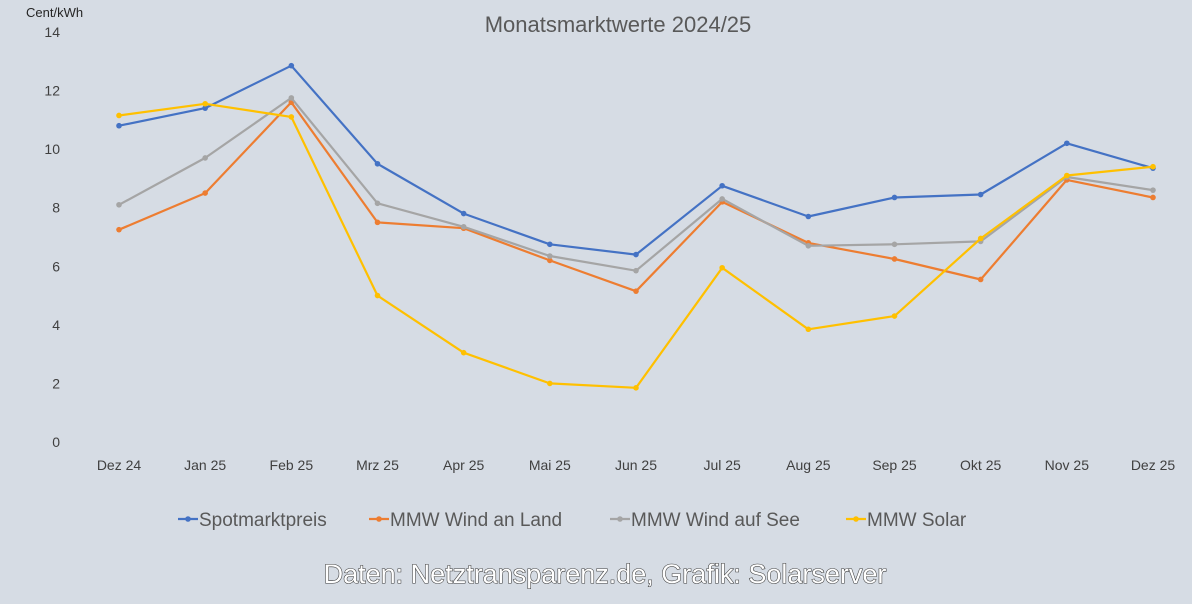  Describe the element at coordinates (980, 465) in the screenshot. I see `x-tick-label: Okt 25` at that location.